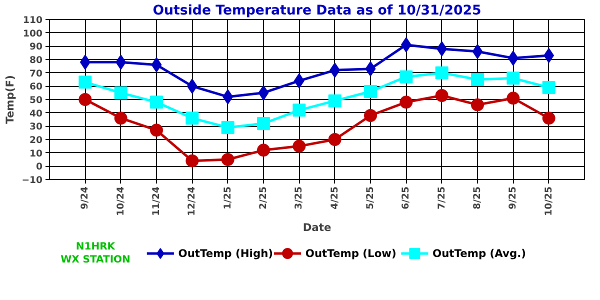  What do you see at coordinates (33, 180) in the screenshot?
I see `y-tick-label: −10` at bounding box center [33, 180].